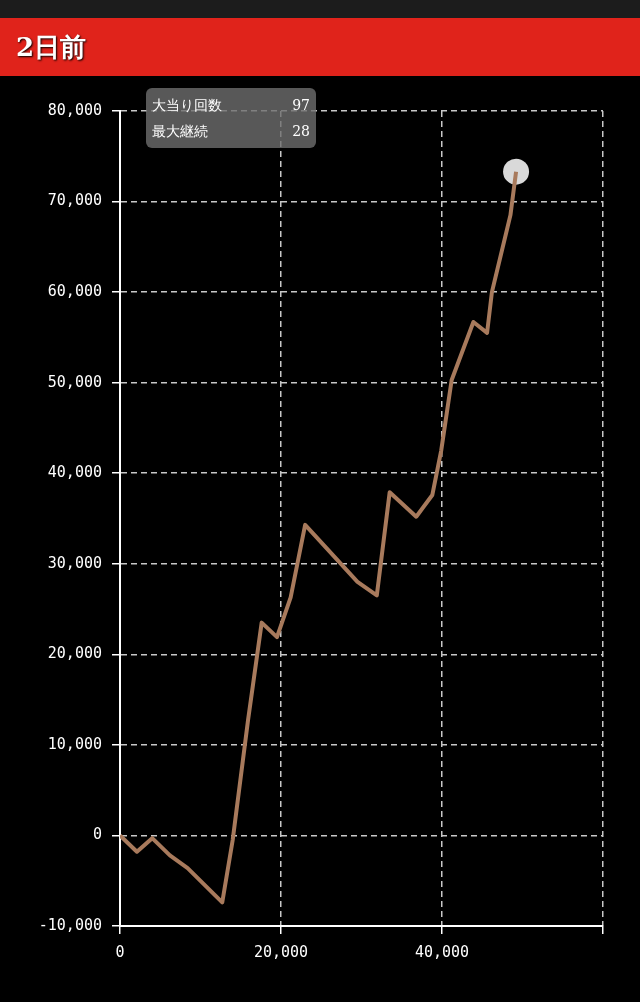  I want to click on annotation: 最大継続, so click(180, 131).